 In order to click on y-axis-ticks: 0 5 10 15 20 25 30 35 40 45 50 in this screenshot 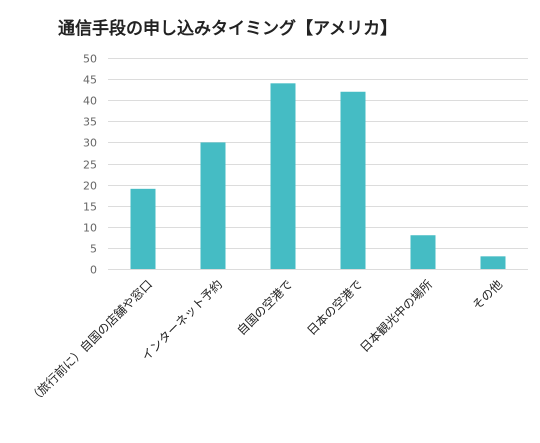, I will do `click(90, 165)`.